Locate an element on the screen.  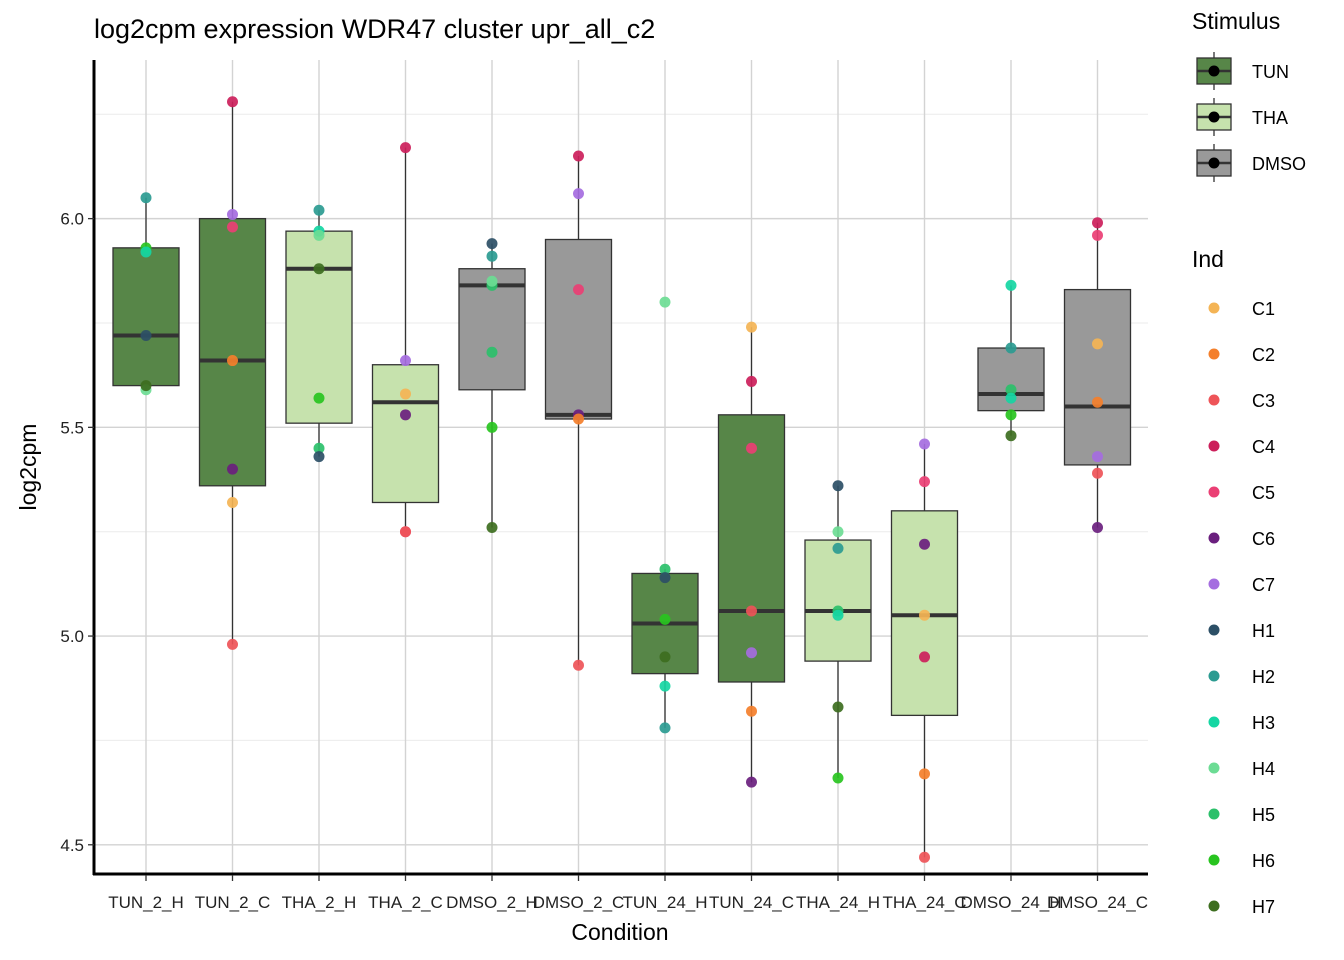
x-tick-label: DMSO_2_H is located at coordinates (492, 902).